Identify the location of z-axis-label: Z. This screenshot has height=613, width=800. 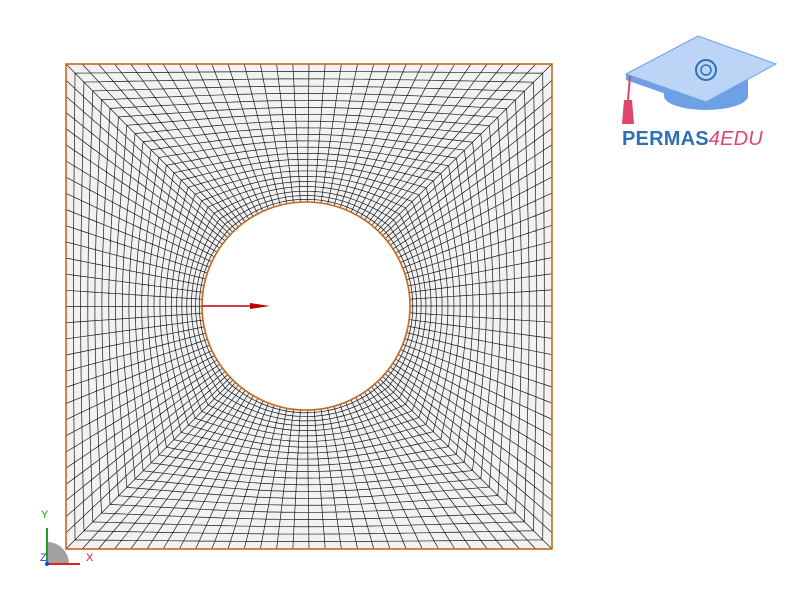
(43, 558).